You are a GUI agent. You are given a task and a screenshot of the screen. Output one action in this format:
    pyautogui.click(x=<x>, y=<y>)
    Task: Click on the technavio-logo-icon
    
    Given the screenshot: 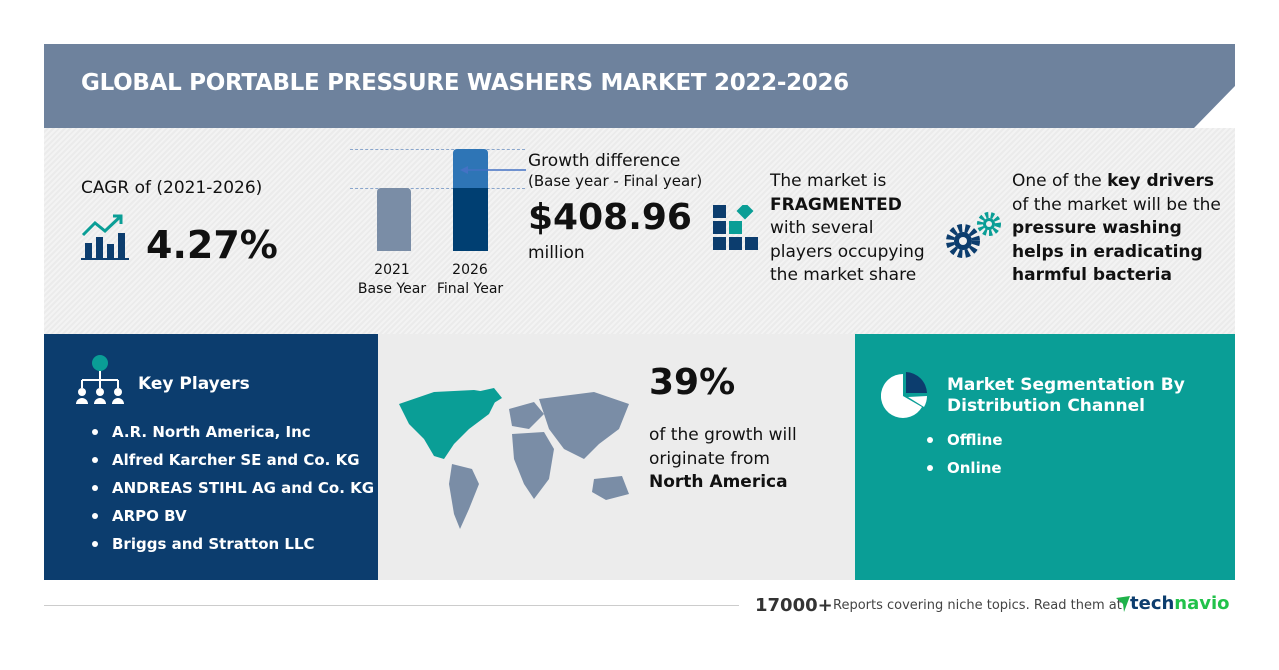 What is the action you would take?
    pyautogui.click(x=1123, y=603)
    